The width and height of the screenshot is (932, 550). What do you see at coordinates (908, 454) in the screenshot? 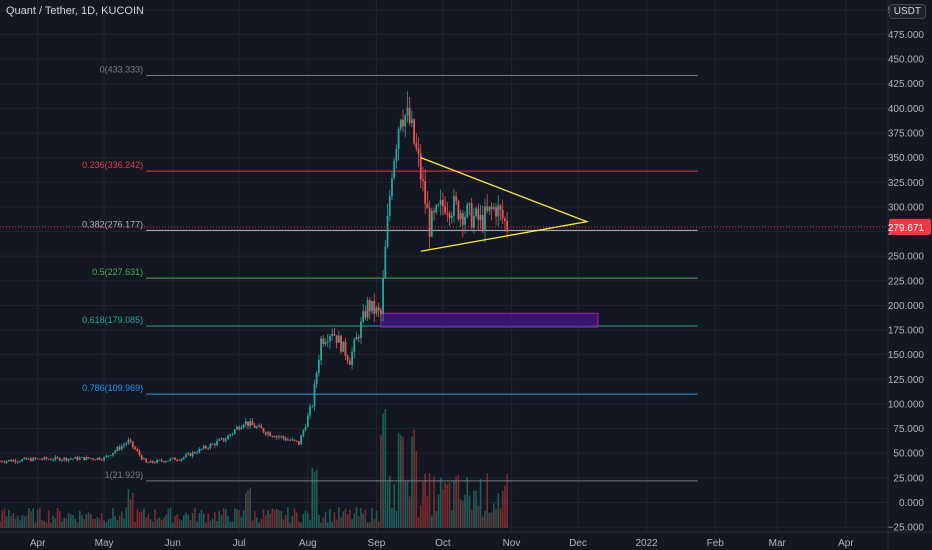
I see `y-tick-label: 50.000` at bounding box center [908, 454].